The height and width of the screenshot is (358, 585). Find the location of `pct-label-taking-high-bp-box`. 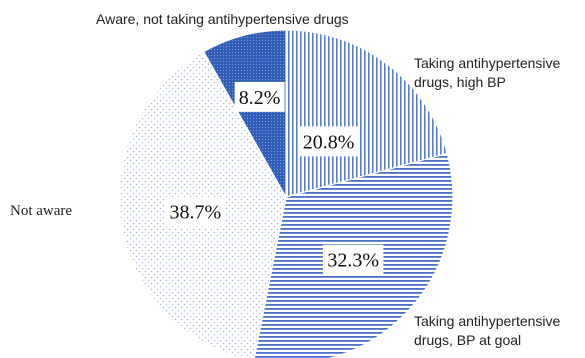

pct-label-taking-high-bp-box is located at coordinates (328, 141).